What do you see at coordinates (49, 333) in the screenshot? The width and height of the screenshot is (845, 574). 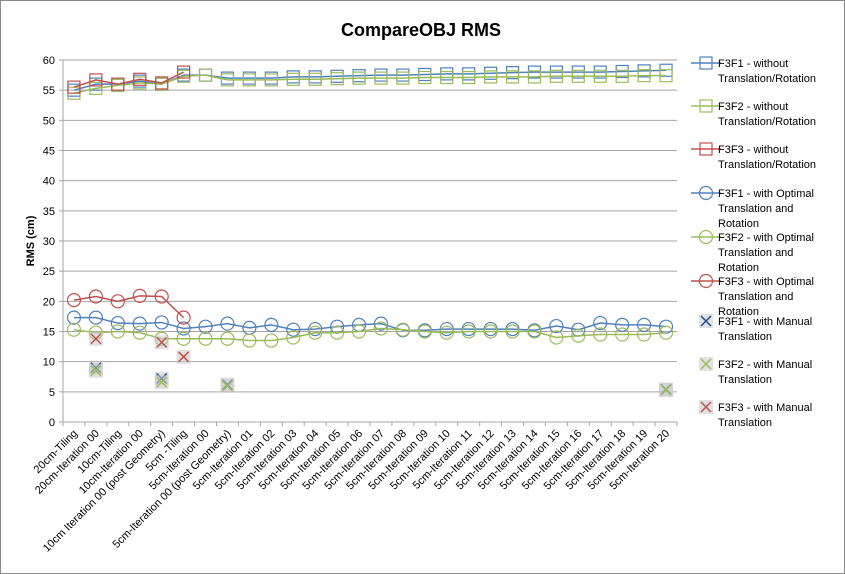 I see `y-tick-label: 15` at bounding box center [49, 333].